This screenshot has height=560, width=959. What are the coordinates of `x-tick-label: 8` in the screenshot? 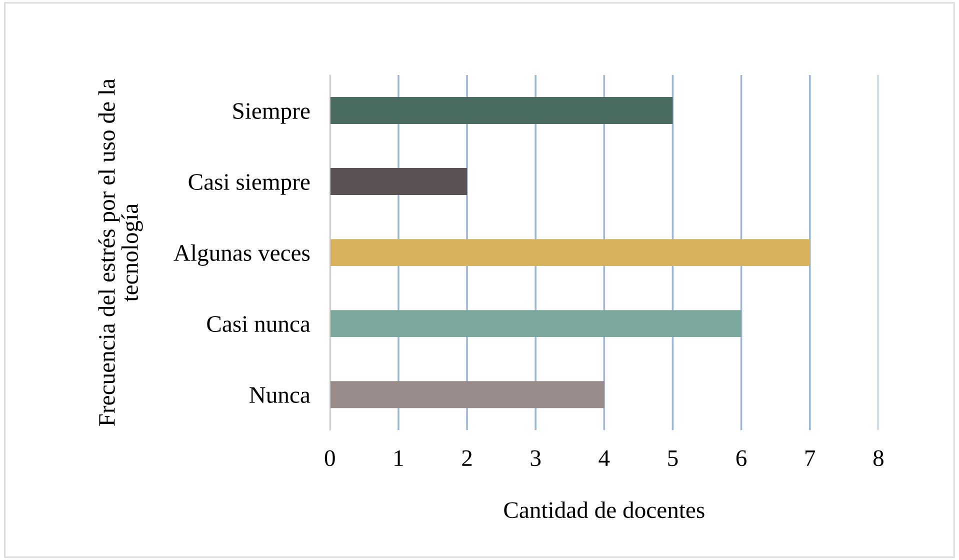 It's located at (878, 458).